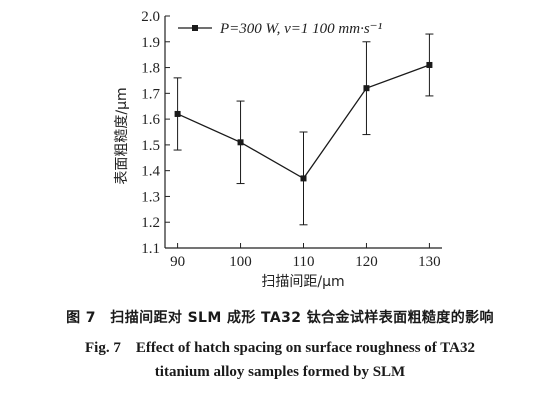 This screenshot has width=560, height=412. I want to click on legend-marker, so click(195, 28).